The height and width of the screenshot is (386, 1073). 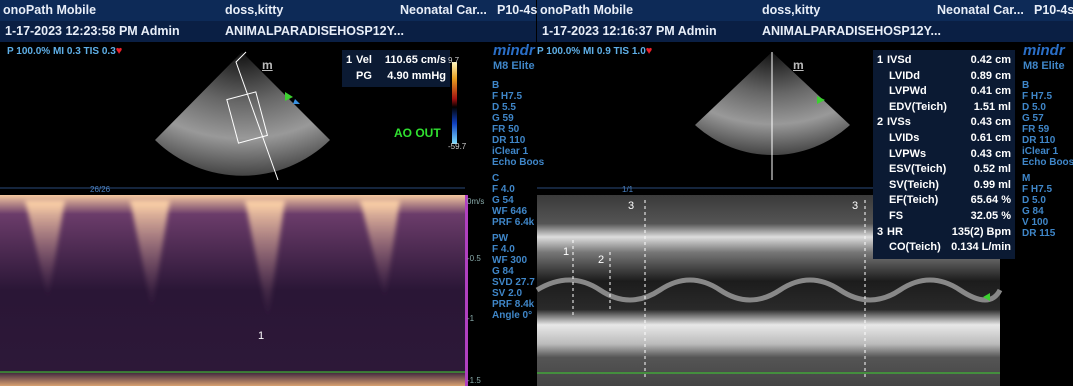 I want to click on imaging-param: D 5.0, so click(x=1034, y=107).